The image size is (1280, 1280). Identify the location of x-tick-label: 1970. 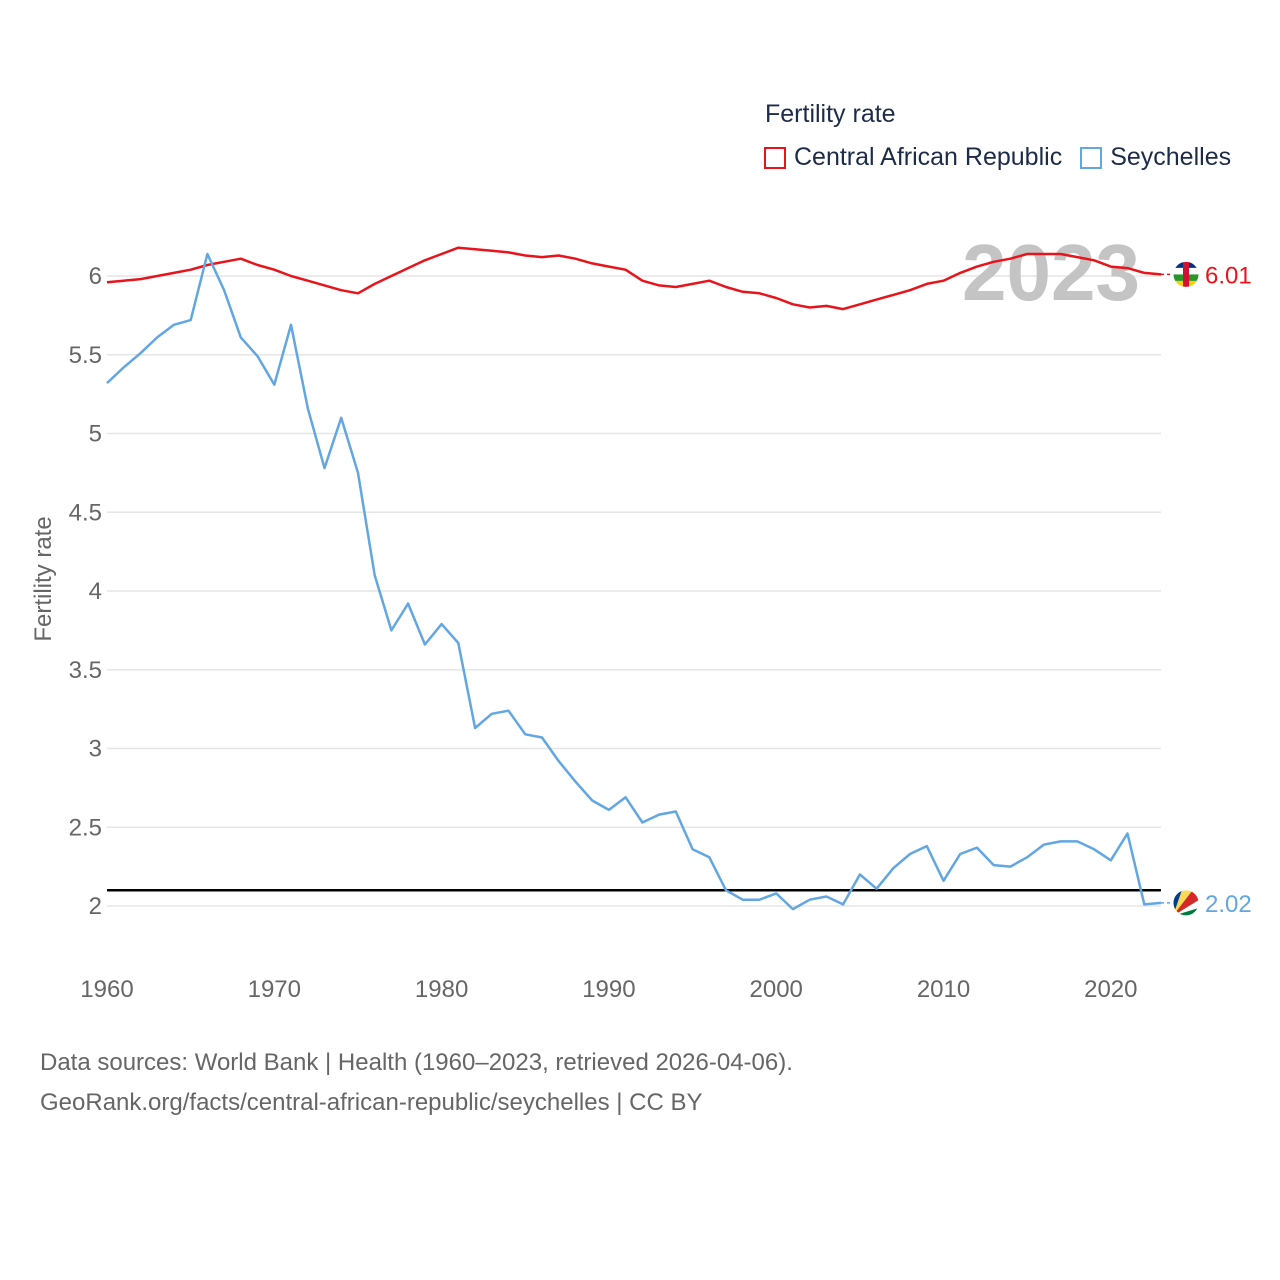
(274, 989).